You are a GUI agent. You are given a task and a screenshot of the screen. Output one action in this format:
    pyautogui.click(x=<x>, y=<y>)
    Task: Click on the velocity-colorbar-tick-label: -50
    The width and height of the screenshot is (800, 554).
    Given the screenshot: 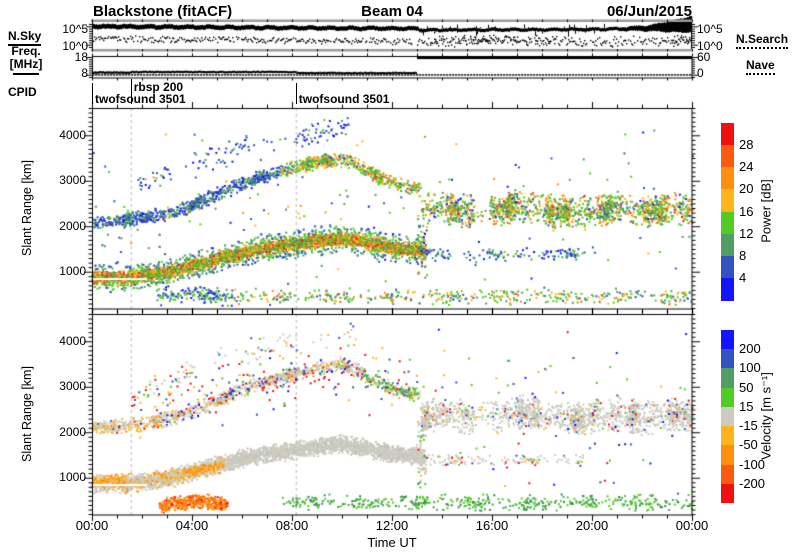 What is the action you would take?
    pyautogui.click(x=748, y=445)
    